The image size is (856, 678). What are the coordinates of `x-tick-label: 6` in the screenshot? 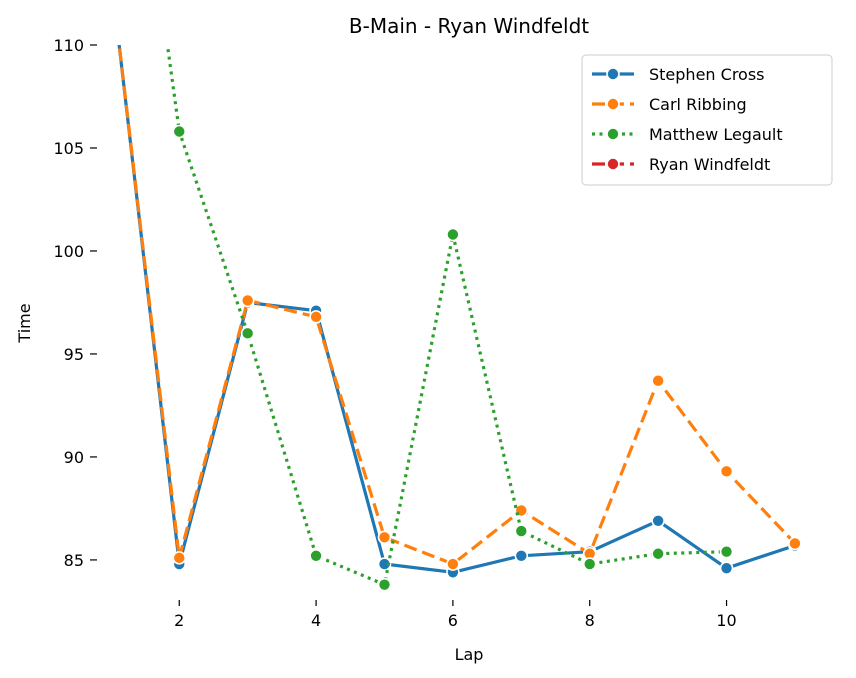 It's located at (453, 620).